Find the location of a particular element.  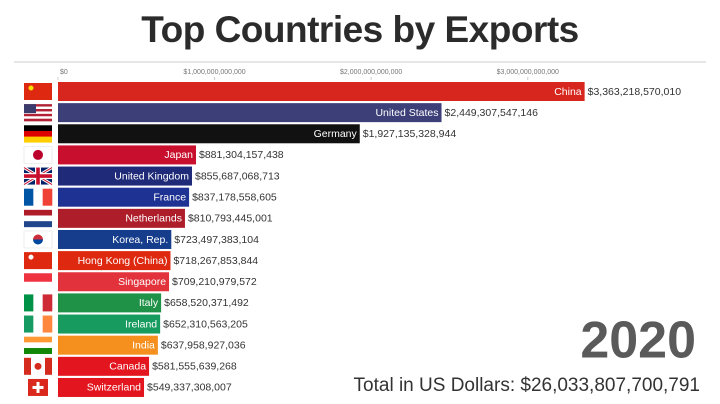

chart-title: Top Countries by Exports is located at coordinates (360, 29).